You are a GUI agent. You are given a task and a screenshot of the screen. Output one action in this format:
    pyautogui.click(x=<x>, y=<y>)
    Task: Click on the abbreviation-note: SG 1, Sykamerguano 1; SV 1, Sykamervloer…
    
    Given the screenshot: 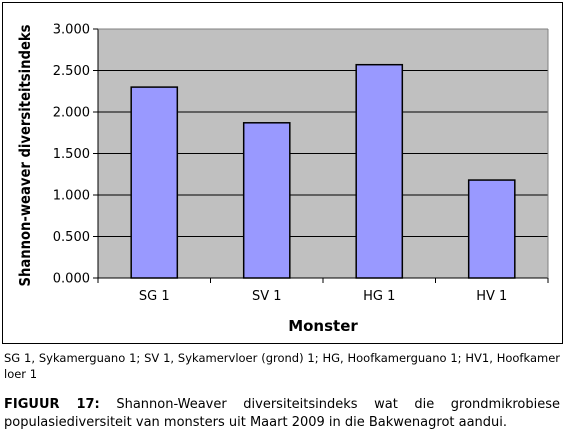 What is the action you would take?
    pyautogui.click(x=282, y=366)
    